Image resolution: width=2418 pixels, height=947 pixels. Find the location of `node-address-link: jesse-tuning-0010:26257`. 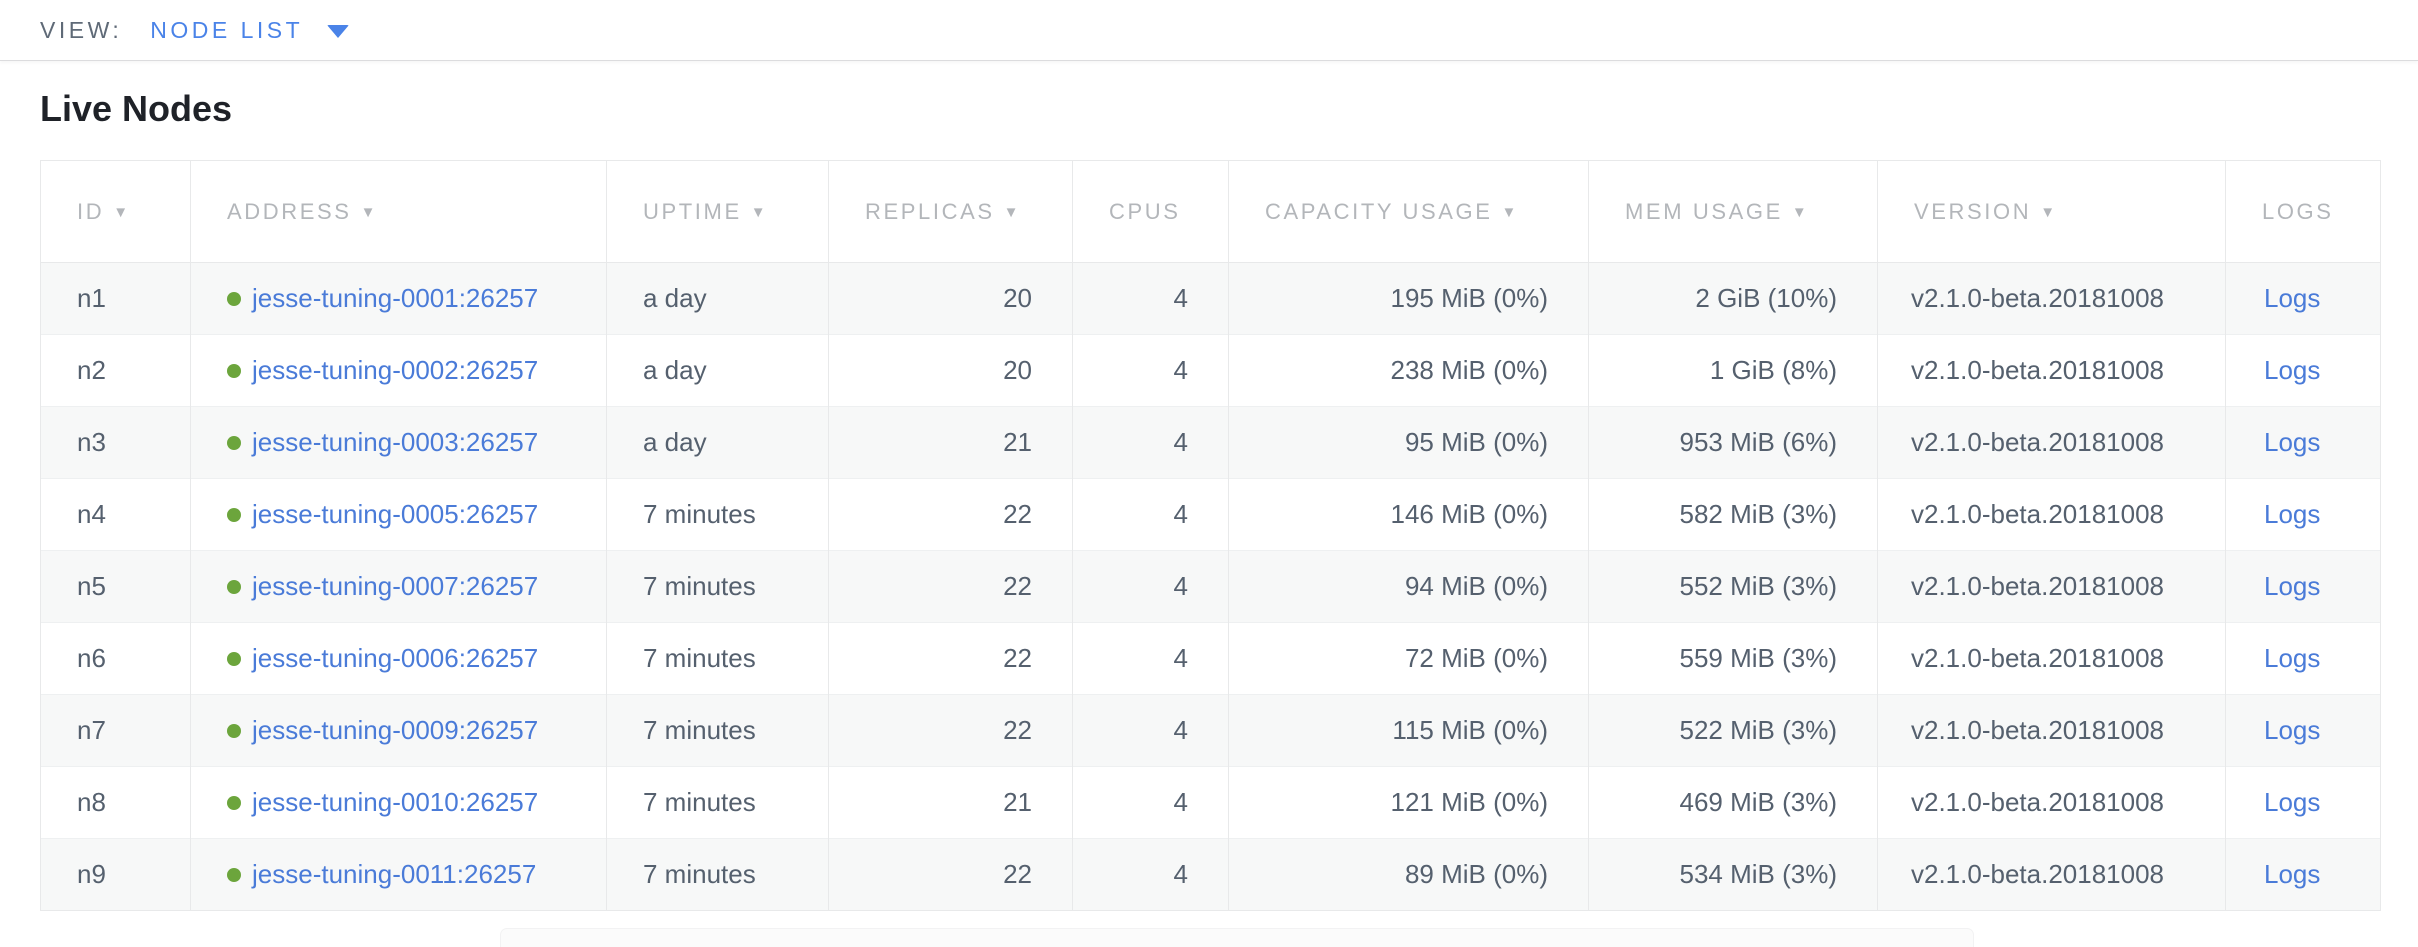

node-address-link: jesse-tuning-0010:26257 is located at coordinates (395, 802).